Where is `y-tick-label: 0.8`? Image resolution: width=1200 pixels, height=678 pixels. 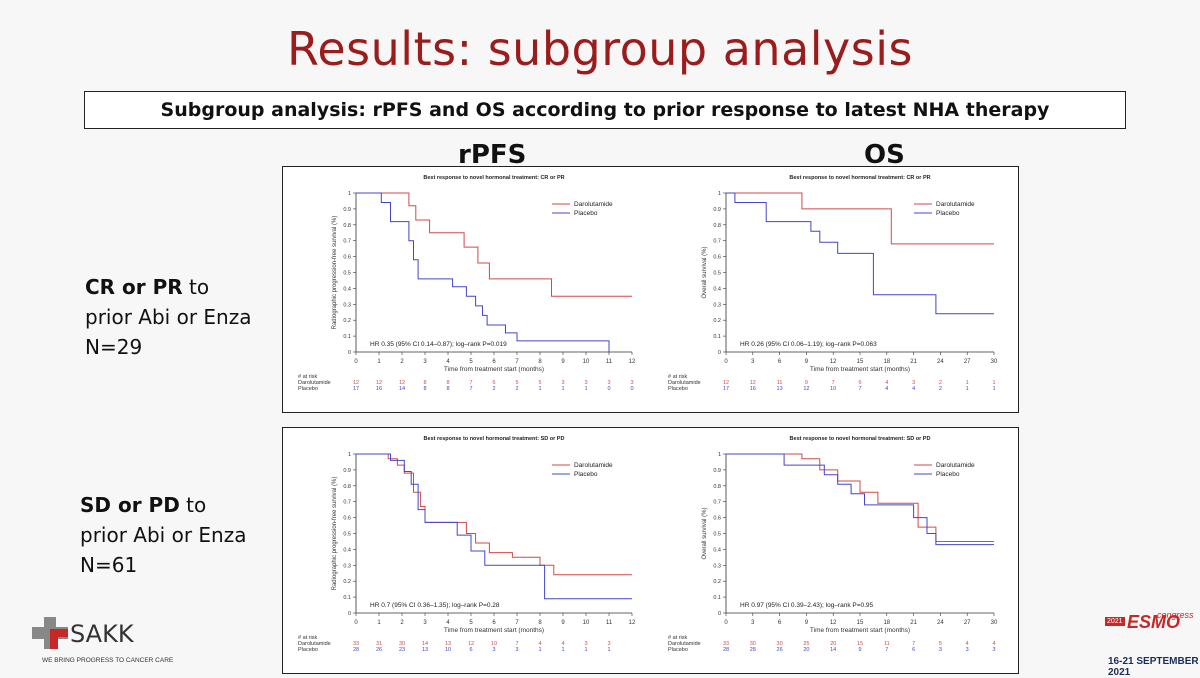
y-tick-label: 0.8 is located at coordinates (347, 487).